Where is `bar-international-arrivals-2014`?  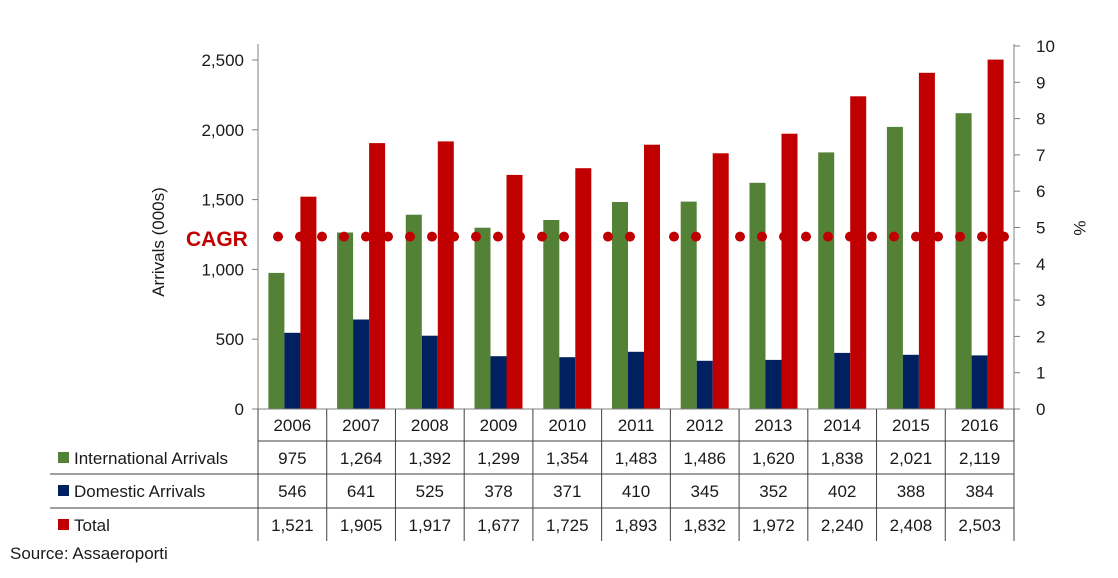 bar-international-arrivals-2014 is located at coordinates (826, 280).